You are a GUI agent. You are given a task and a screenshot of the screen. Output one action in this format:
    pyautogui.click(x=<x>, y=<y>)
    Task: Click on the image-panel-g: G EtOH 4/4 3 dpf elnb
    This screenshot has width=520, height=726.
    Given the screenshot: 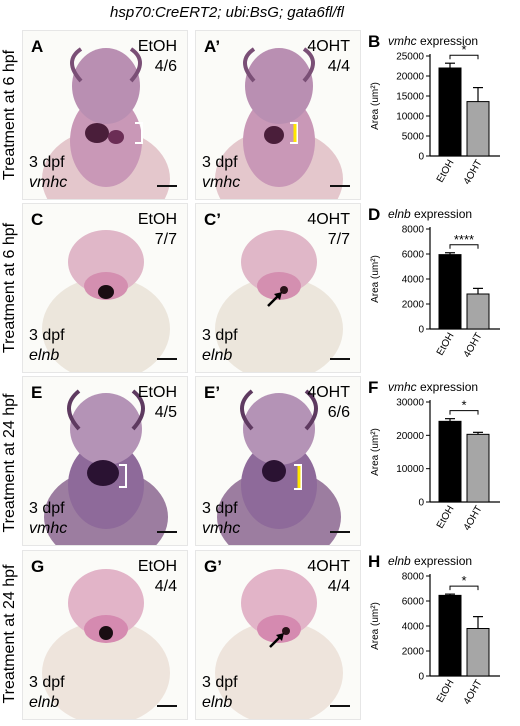 What is the action you would take?
    pyautogui.click(x=105, y=635)
    